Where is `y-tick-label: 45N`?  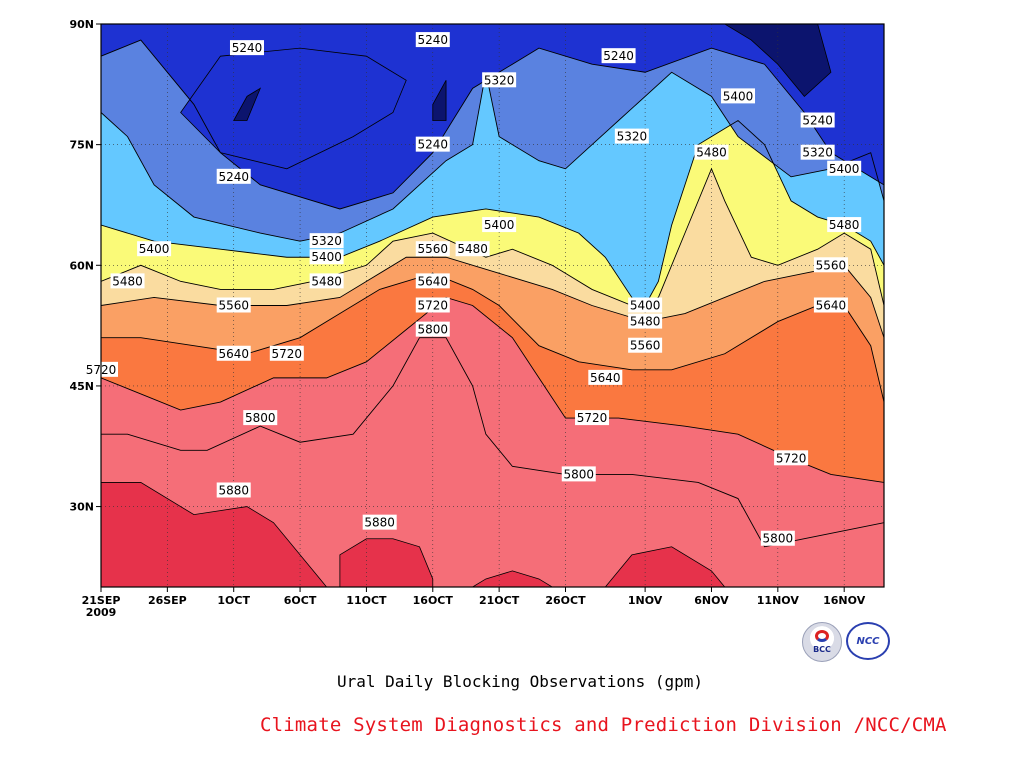 y-tick-label: 45N is located at coordinates (81, 386).